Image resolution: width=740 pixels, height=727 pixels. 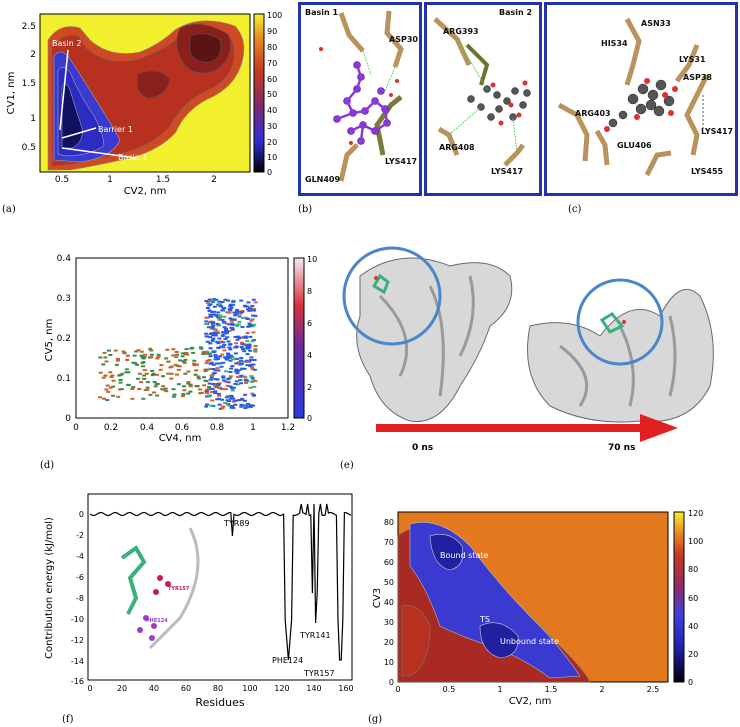 I want to click on g-colorbar, so click(x=679, y=597).